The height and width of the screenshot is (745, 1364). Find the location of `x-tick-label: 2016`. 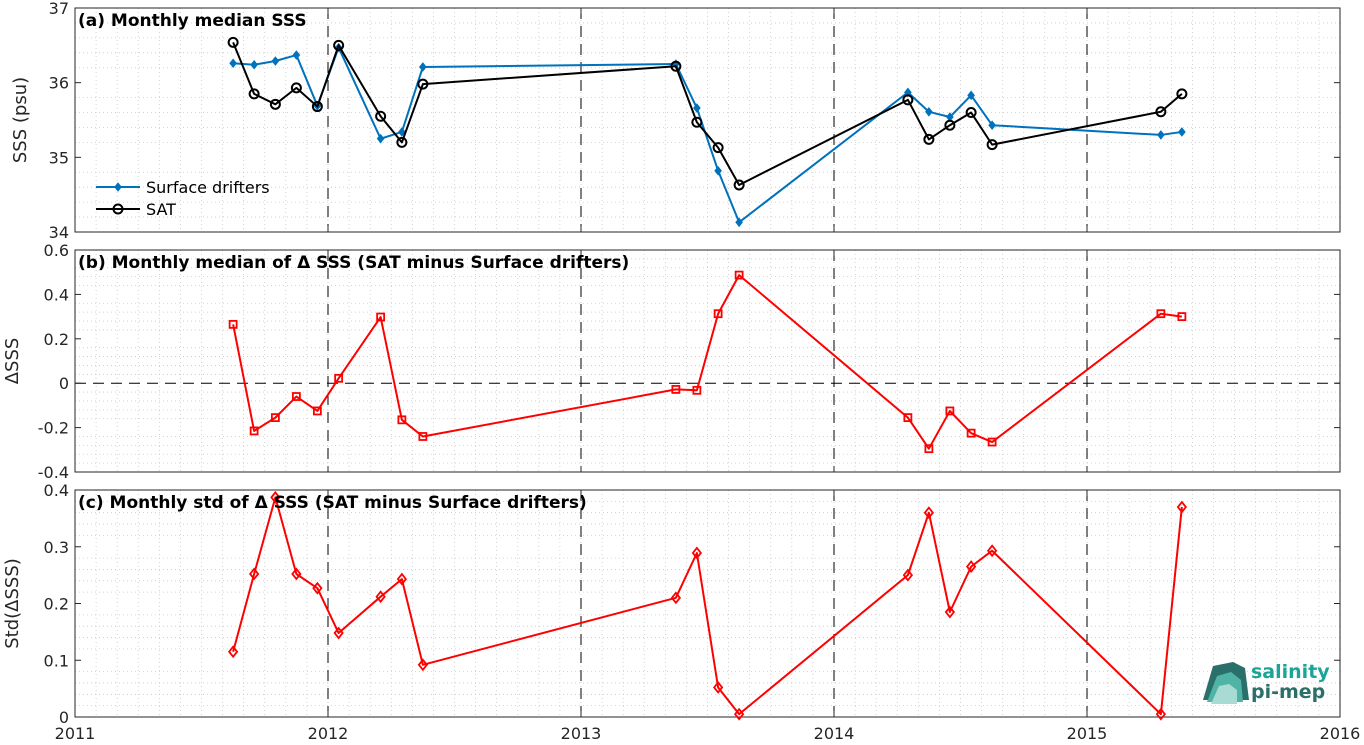

x-tick-label: 2016 is located at coordinates (1340, 733).